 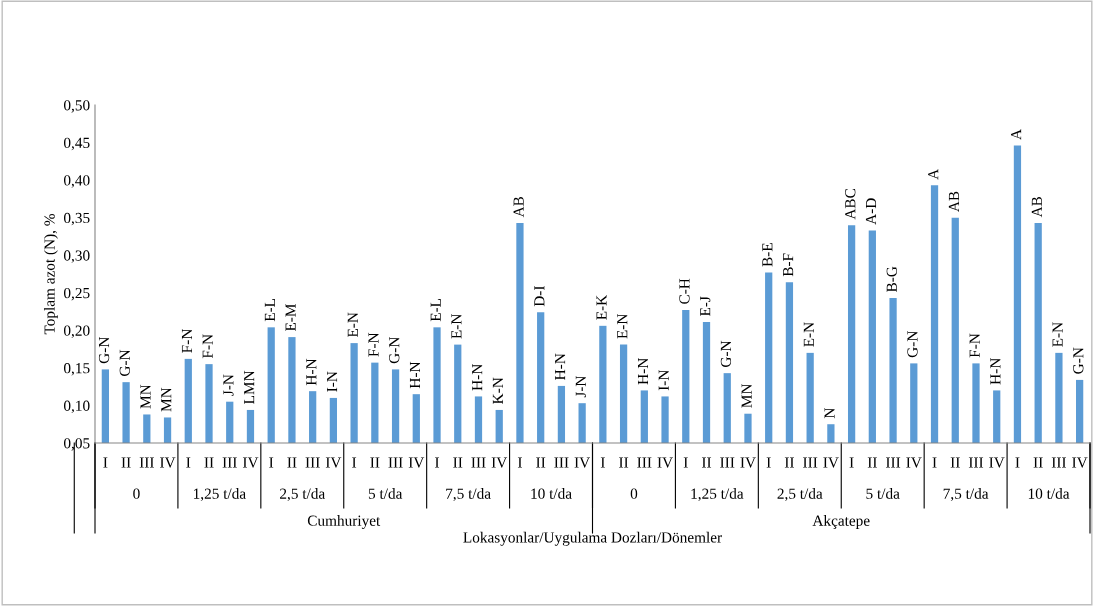 I want to click on data-label: N, so click(x=829, y=413).